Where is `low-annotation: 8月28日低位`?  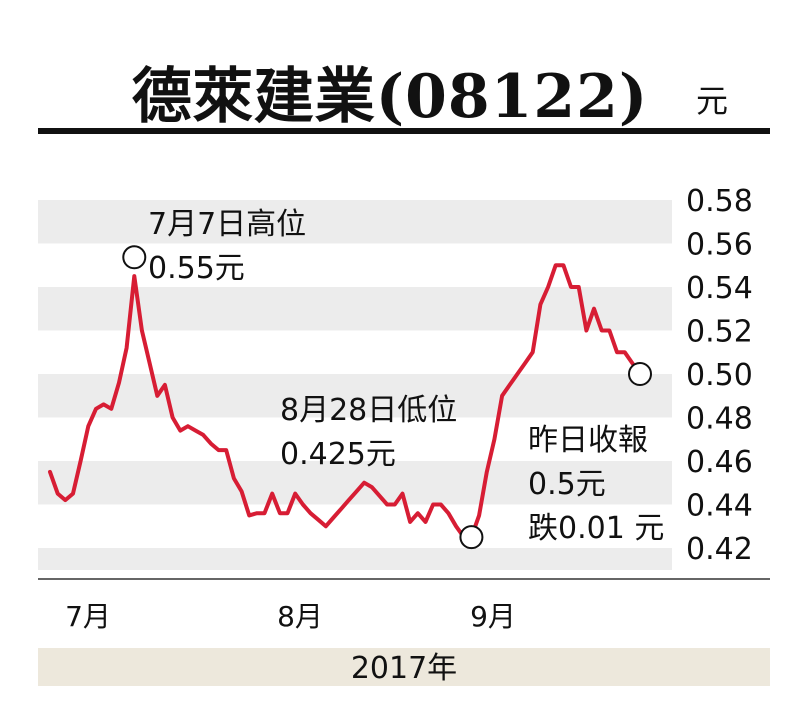 low-annotation: 8月28日低位 is located at coordinates (368, 410).